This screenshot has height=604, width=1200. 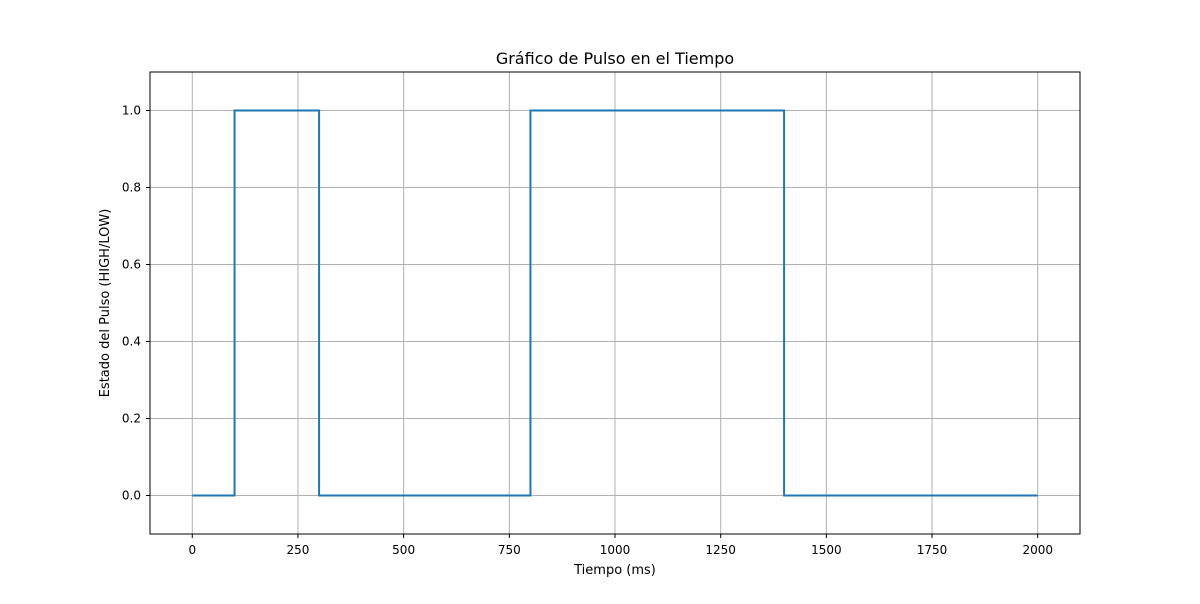 I want to click on x-tick-label: 750, so click(x=509, y=550).